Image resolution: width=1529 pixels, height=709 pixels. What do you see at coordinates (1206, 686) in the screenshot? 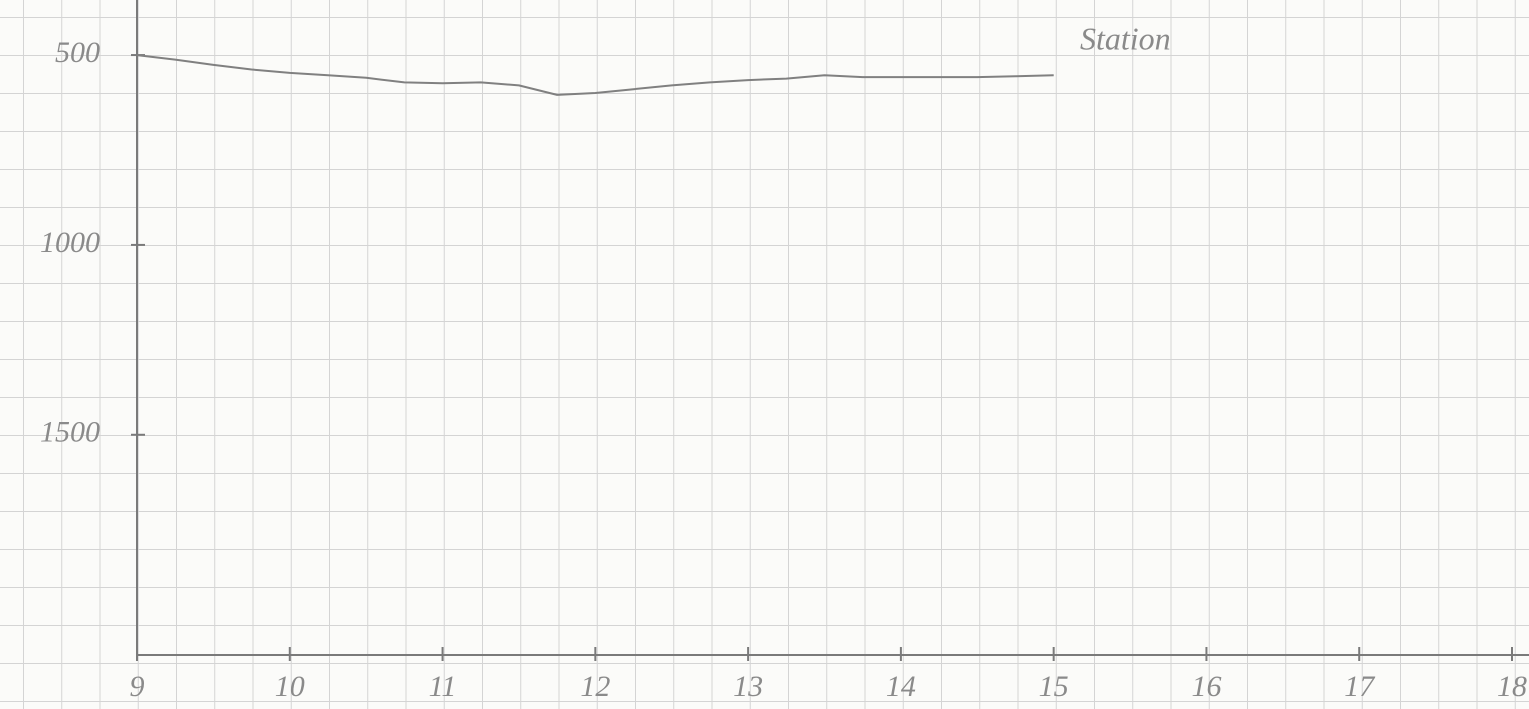
I see `x-tick-label: 16` at bounding box center [1206, 686].